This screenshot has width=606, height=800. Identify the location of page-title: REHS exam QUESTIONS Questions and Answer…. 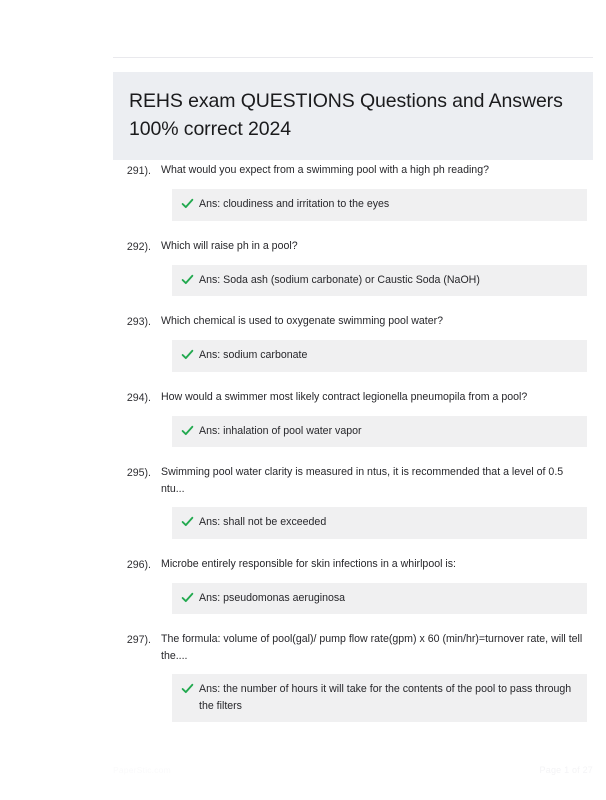
(346, 115).